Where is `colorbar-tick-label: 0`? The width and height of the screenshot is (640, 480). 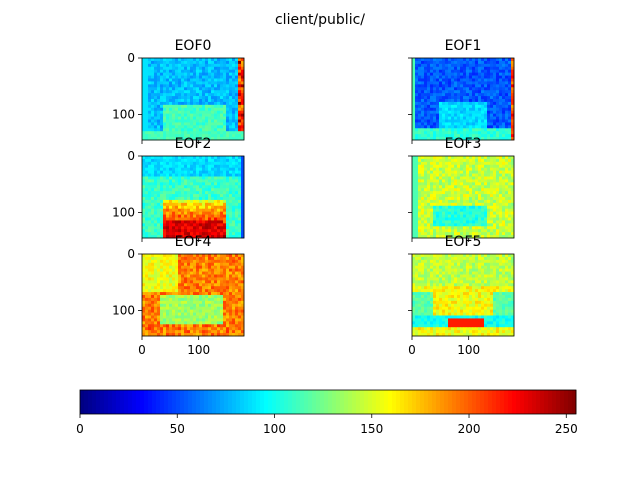
colorbar-tick-label: 0 is located at coordinates (80, 429).